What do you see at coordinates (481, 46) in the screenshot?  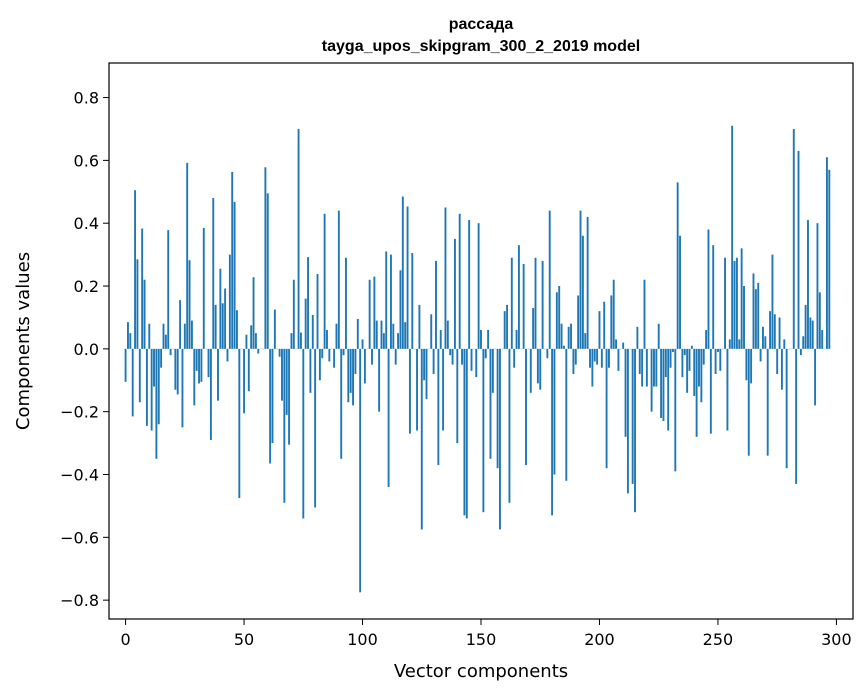 I see `chart-subtitle: tayga_upos_skipgram_300_2_2019 model` at bounding box center [481, 46].